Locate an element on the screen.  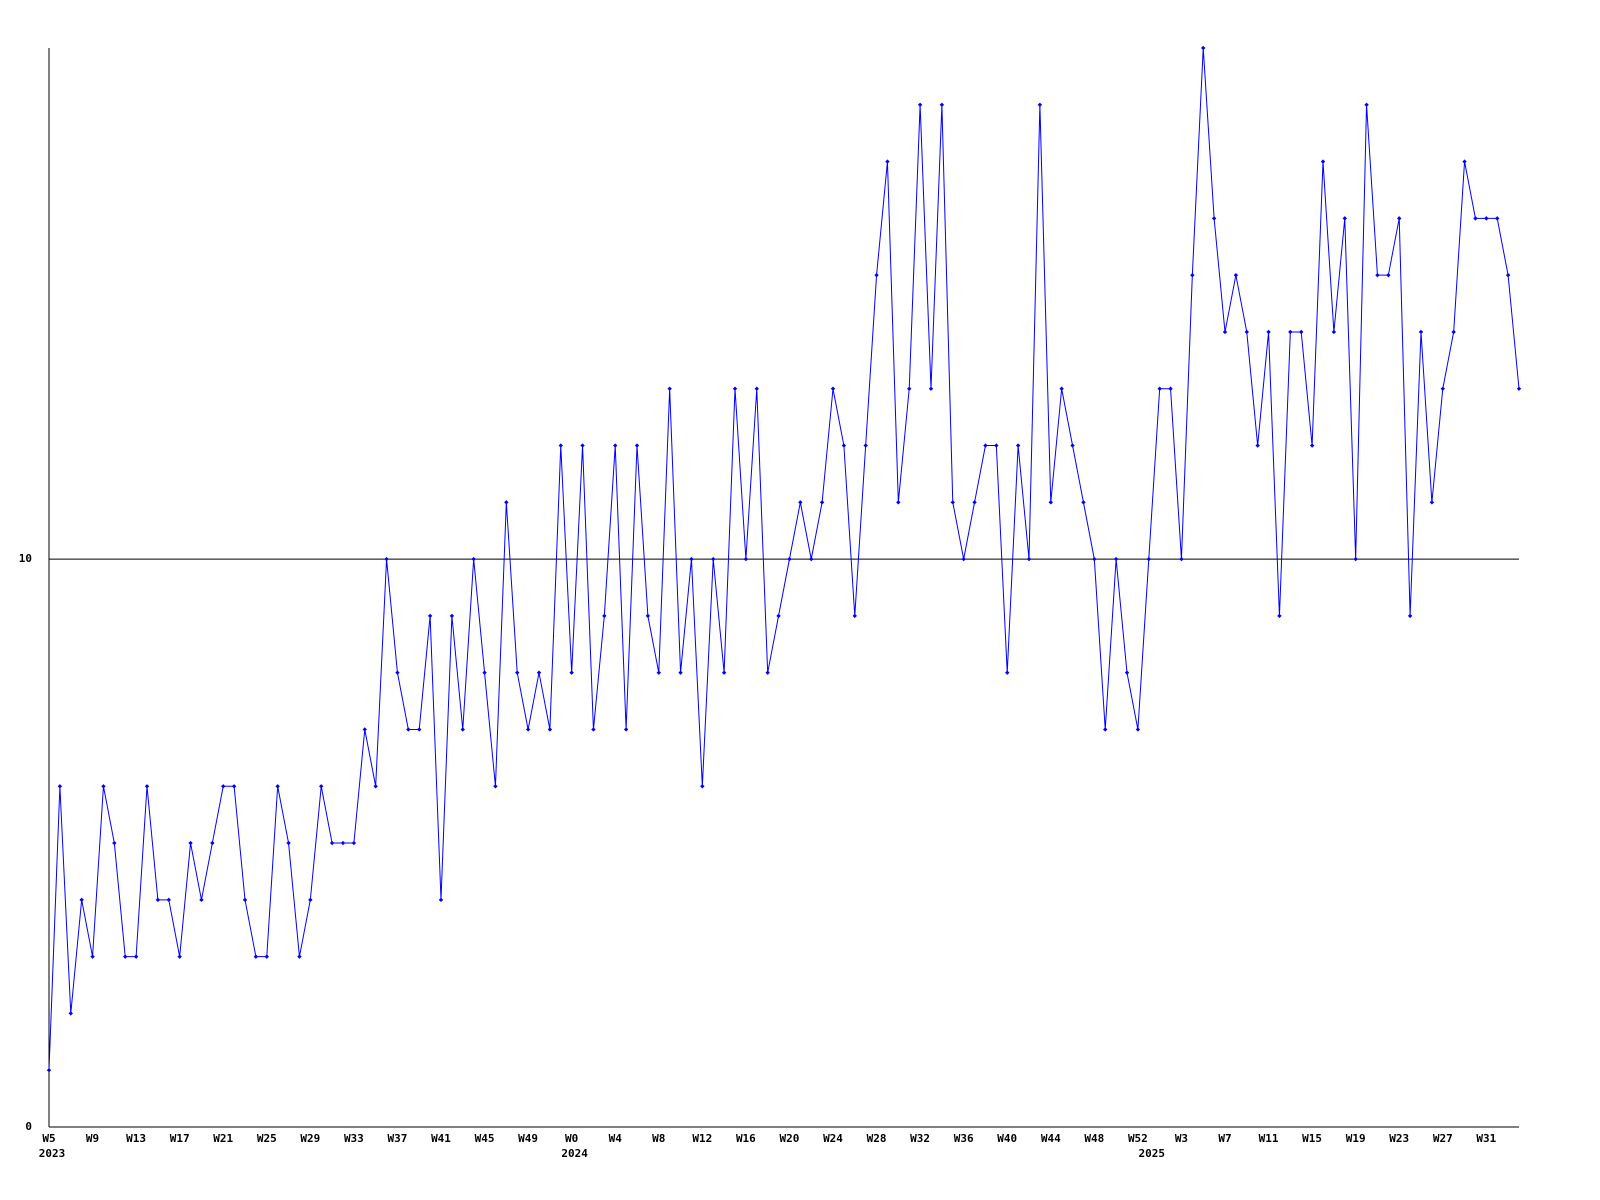
x-tick-label: W21 is located at coordinates (223, 1138).